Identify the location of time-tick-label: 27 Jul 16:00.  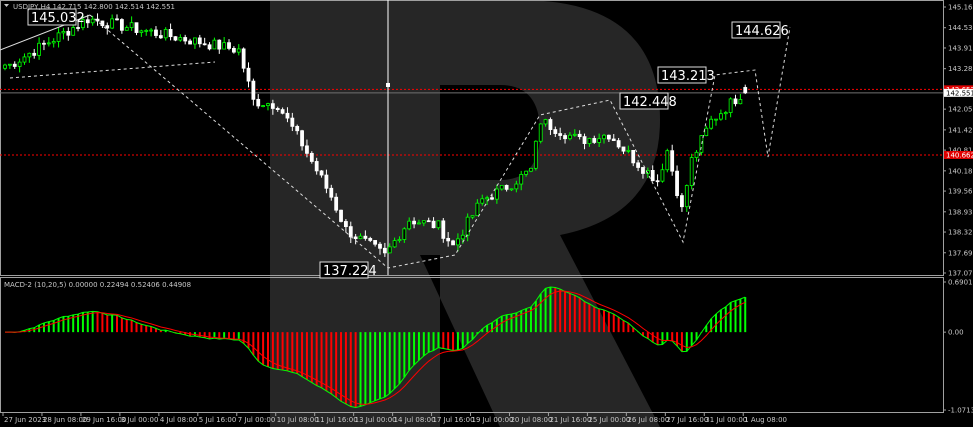
(687, 420).